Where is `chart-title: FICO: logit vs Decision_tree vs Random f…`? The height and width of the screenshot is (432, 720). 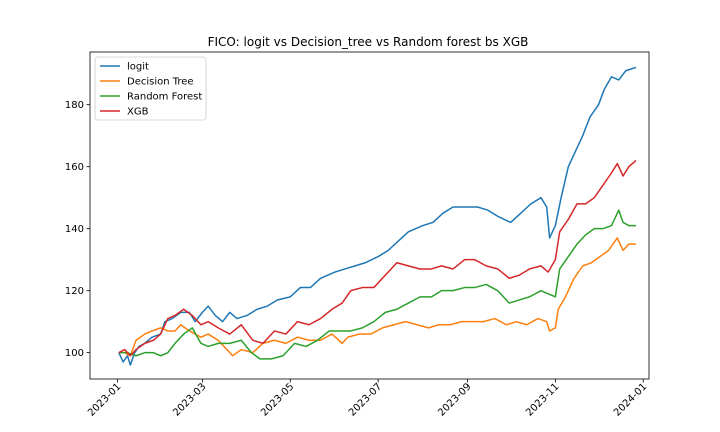 chart-title: FICO: logit vs Decision_tree vs Random f… is located at coordinates (368, 42).